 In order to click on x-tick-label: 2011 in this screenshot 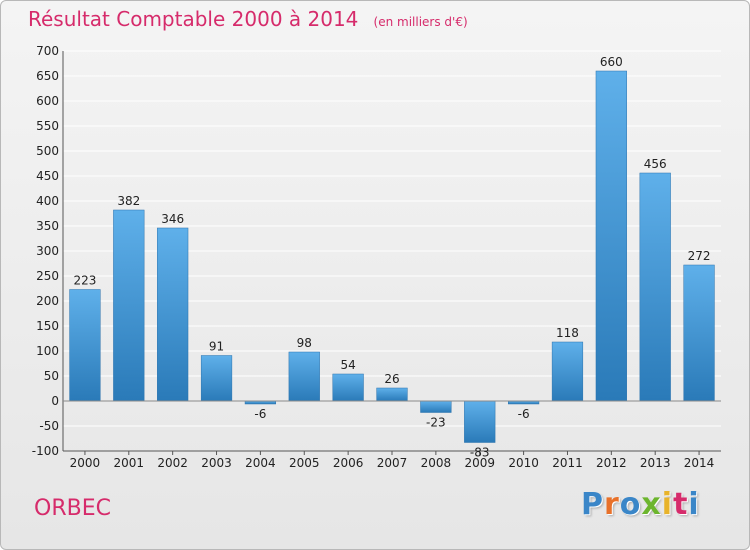, I will do `click(567, 463)`.